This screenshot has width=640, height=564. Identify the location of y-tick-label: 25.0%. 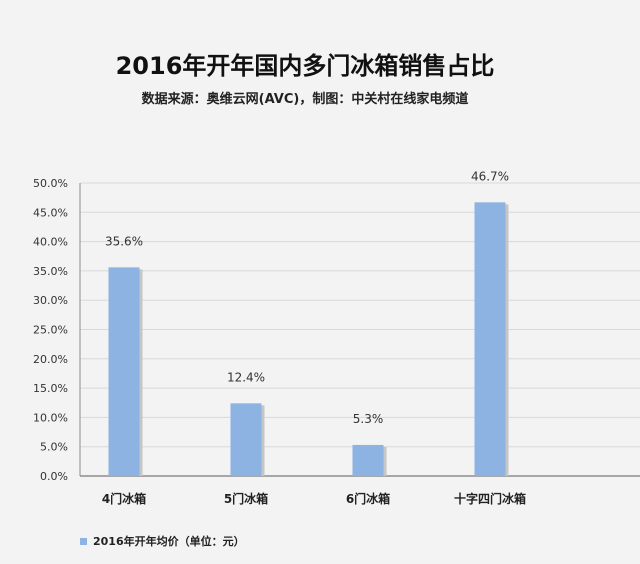
(50, 330).